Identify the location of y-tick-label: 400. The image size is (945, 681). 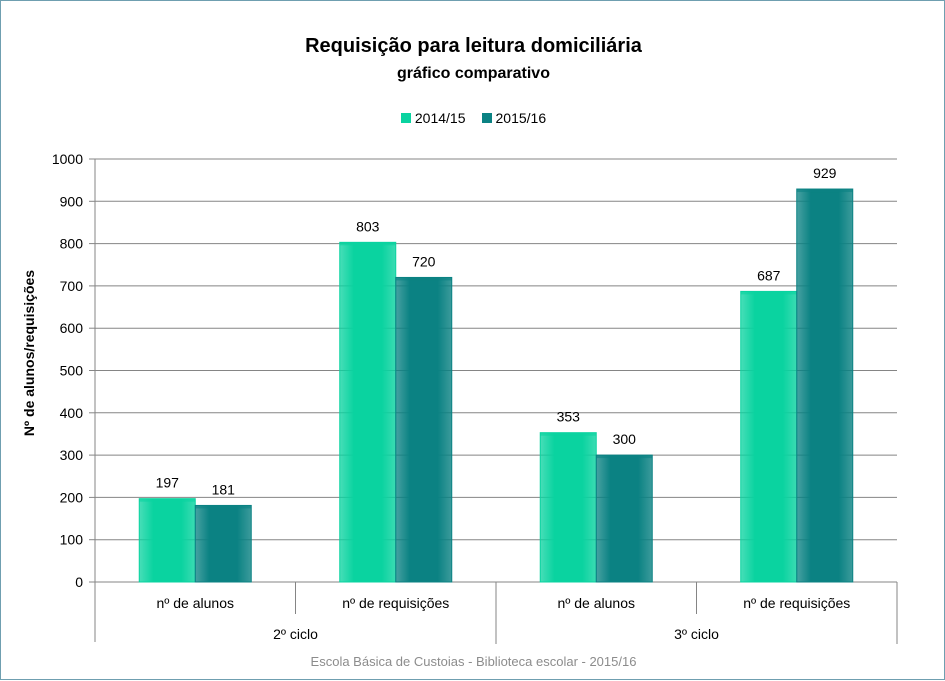
(72, 413).